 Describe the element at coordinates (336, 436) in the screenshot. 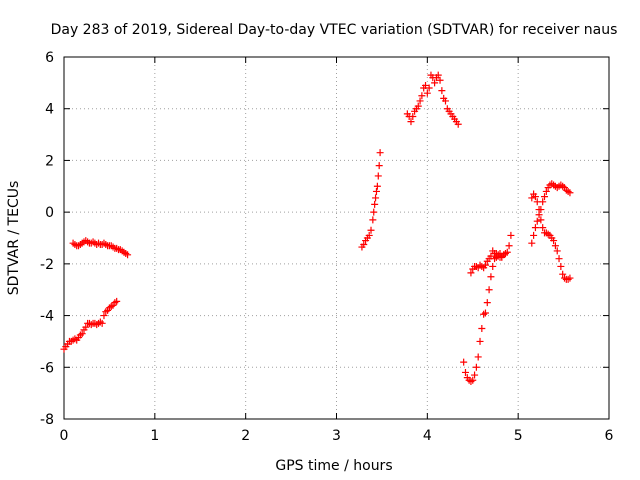

I see `x-tick-label: 3` at that location.